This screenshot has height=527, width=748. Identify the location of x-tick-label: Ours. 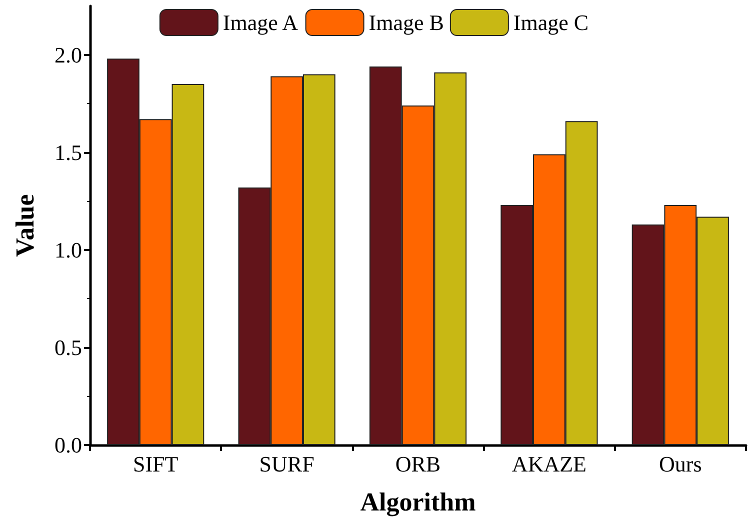
(680, 464).